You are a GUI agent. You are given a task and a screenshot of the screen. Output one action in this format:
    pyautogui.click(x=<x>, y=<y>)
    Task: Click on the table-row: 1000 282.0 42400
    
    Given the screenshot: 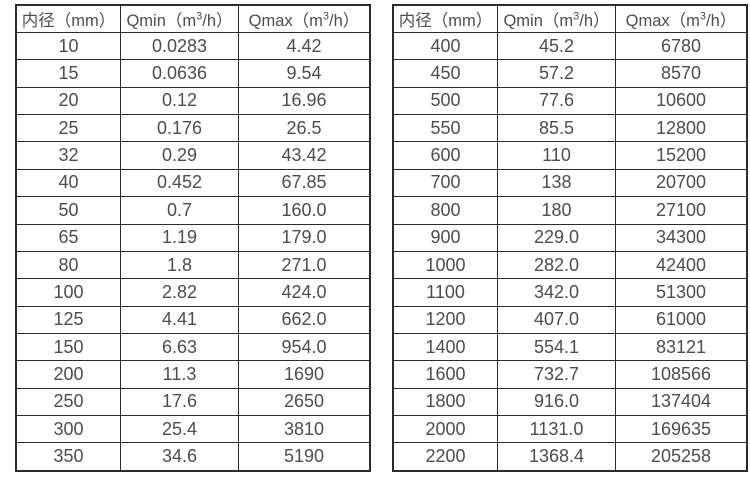 What is the action you would take?
    pyautogui.click(x=570, y=265)
    